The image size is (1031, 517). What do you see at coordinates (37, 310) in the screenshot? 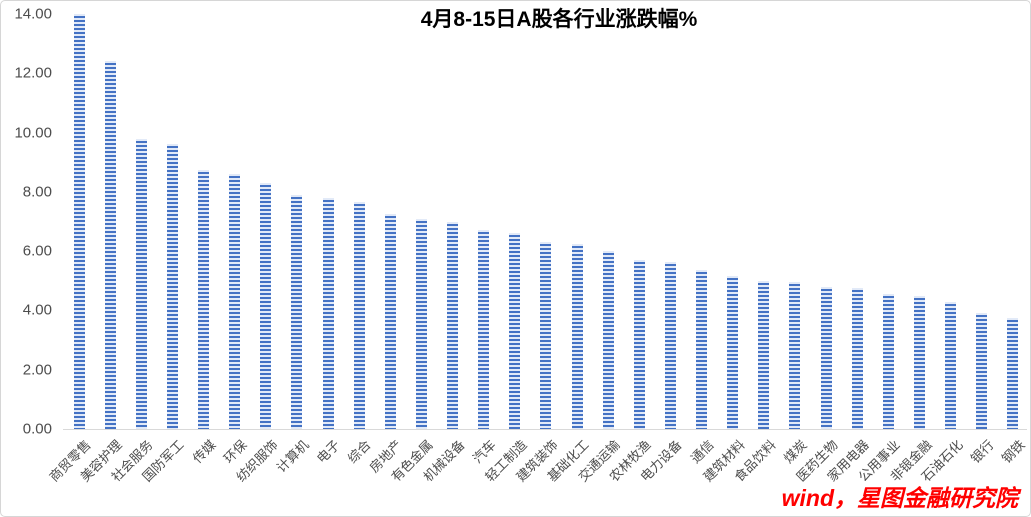
I see `y-axis-tick-label: 4.00` at bounding box center [37, 310].